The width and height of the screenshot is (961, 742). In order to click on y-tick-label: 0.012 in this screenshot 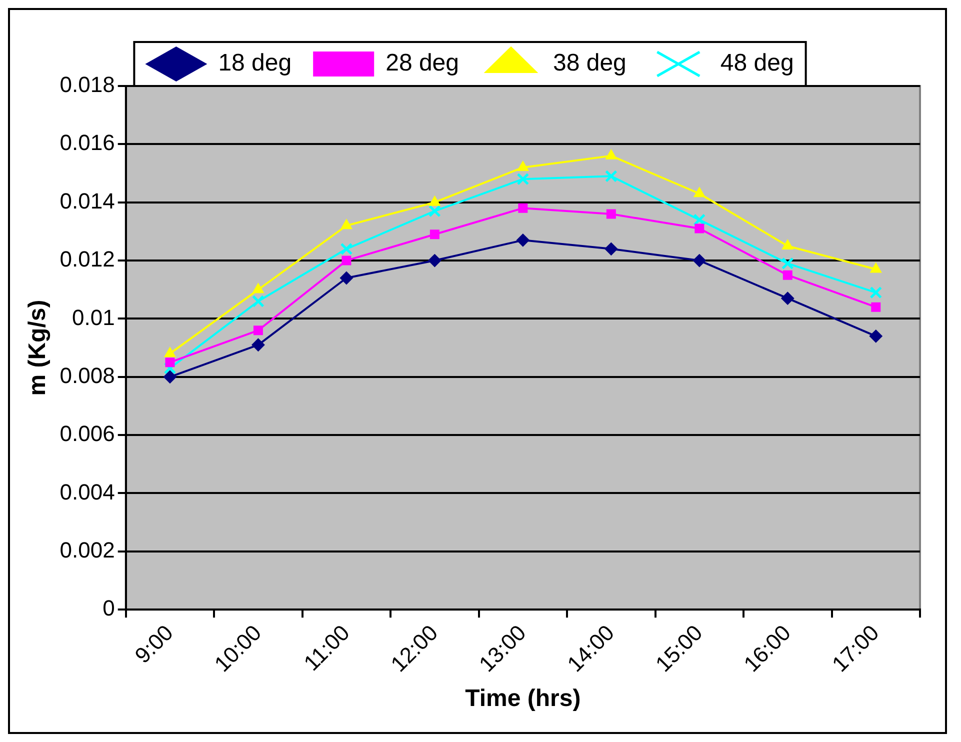, I will do `click(87, 259)`.